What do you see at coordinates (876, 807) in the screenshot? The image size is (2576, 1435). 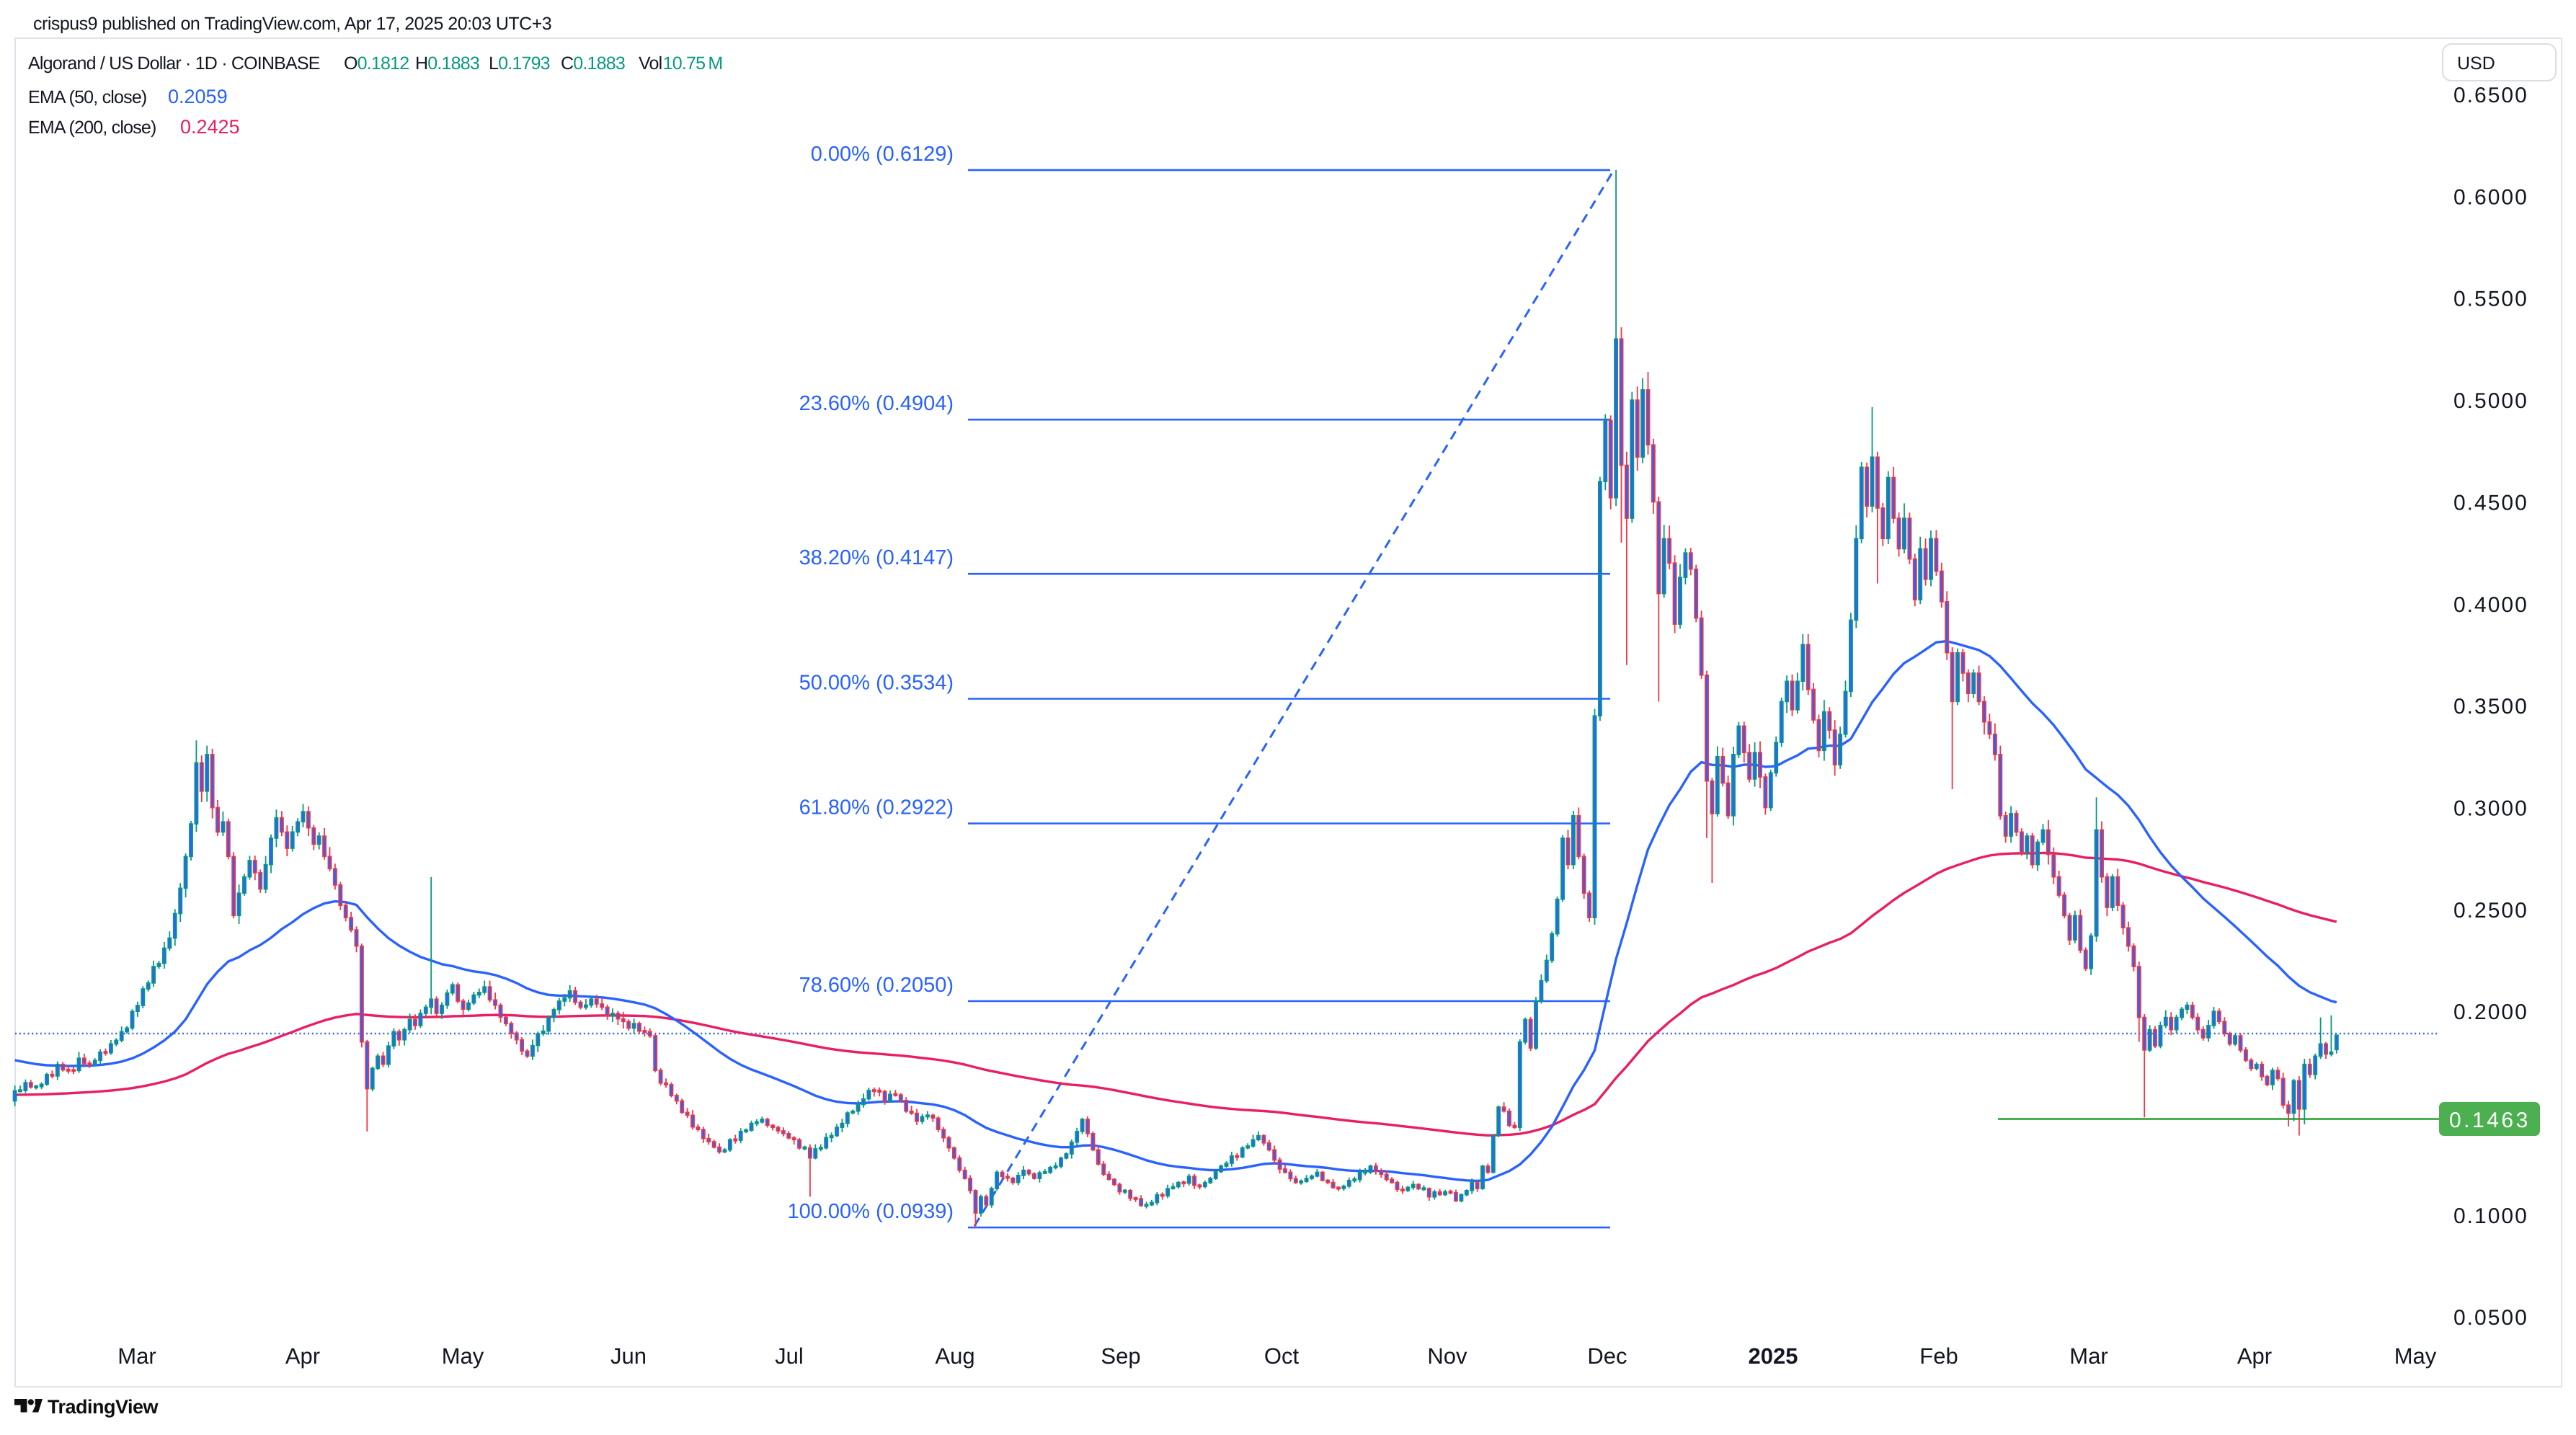 I see `svg-text: 61.80% (0.2922)` at bounding box center [876, 807].